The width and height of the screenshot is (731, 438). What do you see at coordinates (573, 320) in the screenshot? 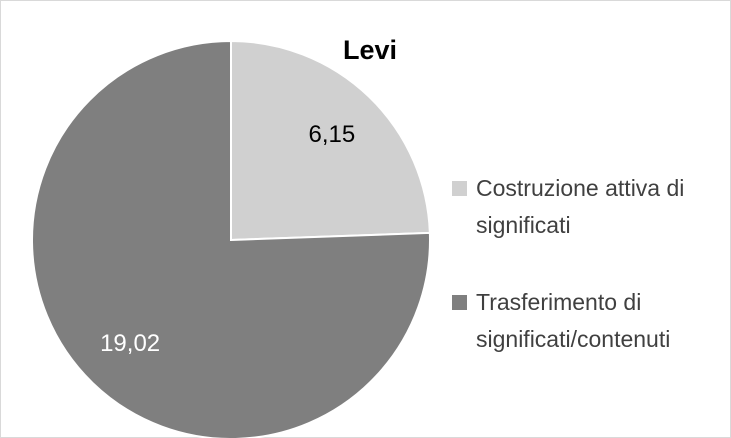
I see `legend-label: Trasferimento di significati/contenuti` at bounding box center [573, 320].